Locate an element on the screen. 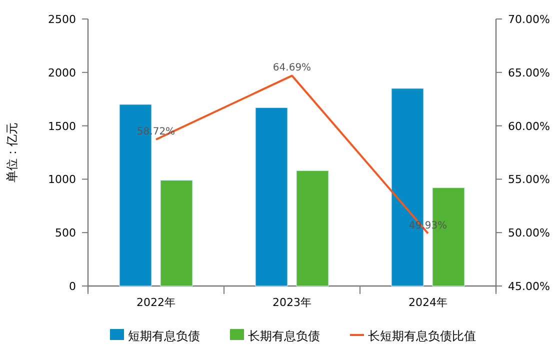  y-tick-label: 1500 is located at coordinates (62, 126).